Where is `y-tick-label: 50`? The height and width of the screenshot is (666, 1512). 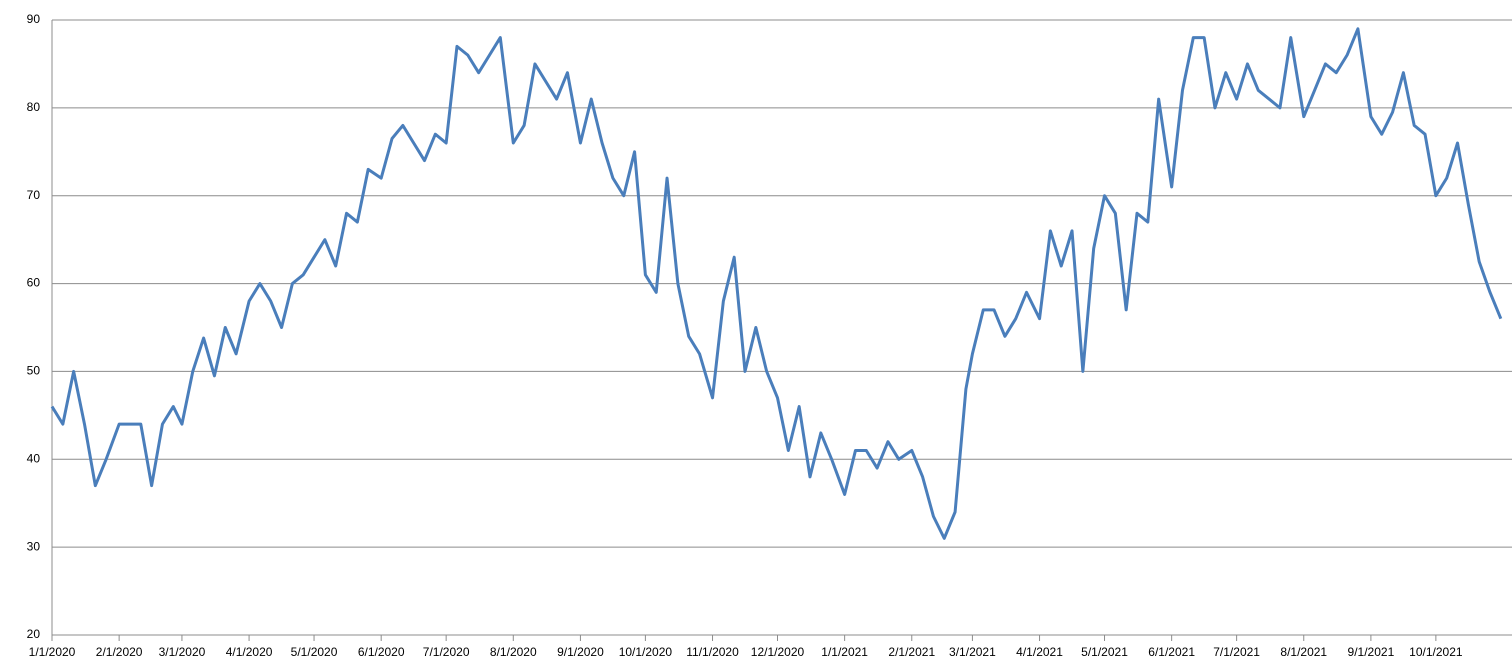
y-tick-label: 50 is located at coordinates (34, 371).